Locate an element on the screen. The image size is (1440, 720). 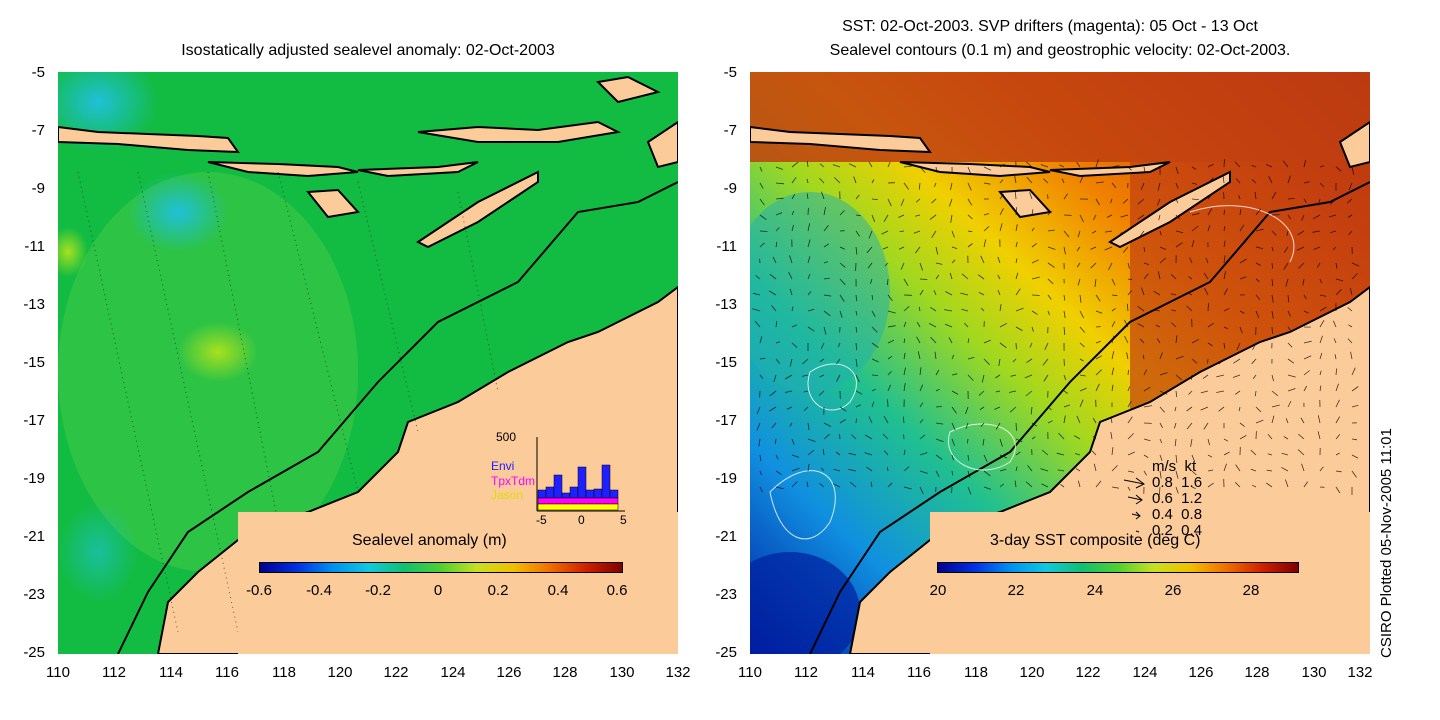
x-tick: 132 is located at coordinates (678, 672).